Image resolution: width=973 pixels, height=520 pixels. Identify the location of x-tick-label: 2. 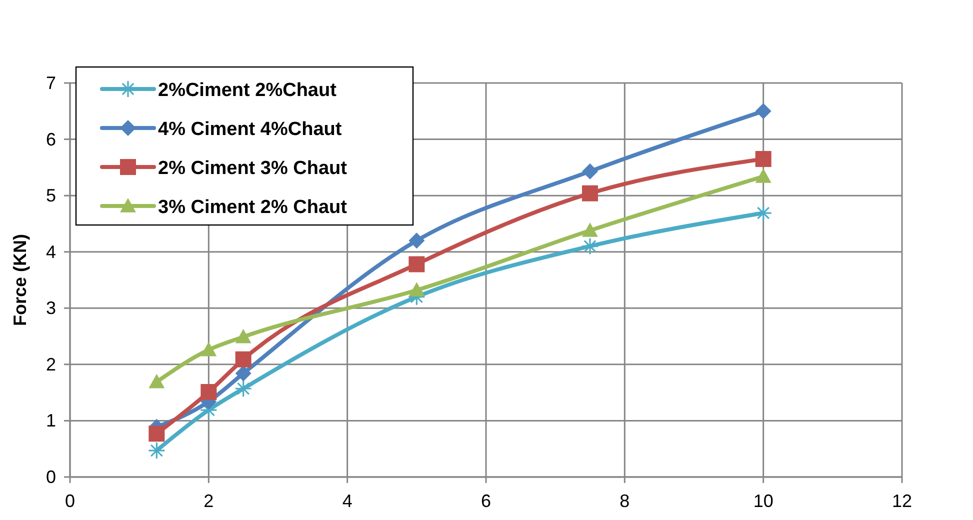
(209, 501).